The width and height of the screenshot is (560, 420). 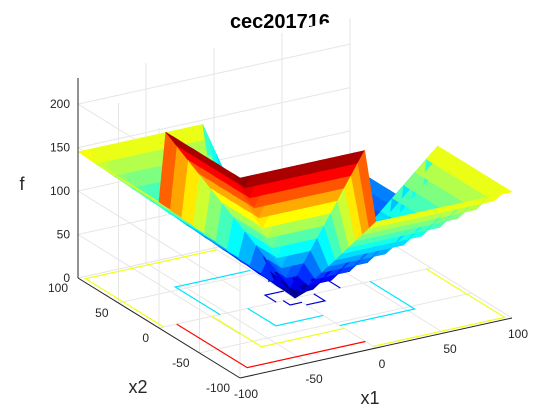 I want to click on x-tick-label: 100, so click(x=518, y=334).